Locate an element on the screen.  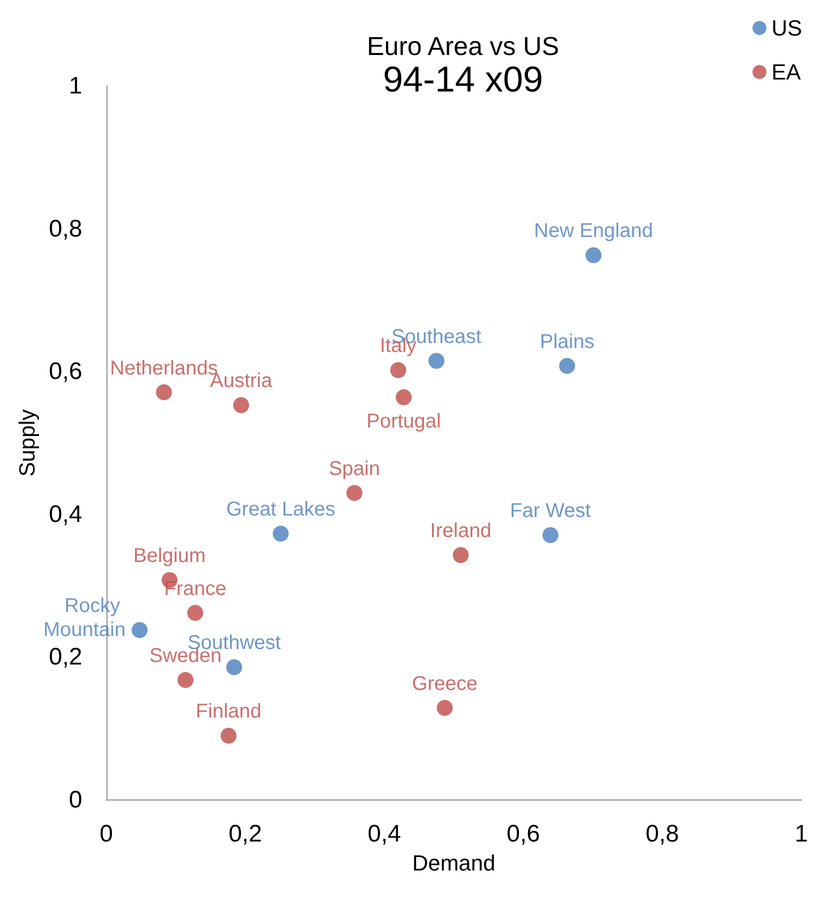
x-tick-label: 1 is located at coordinates (801, 834).